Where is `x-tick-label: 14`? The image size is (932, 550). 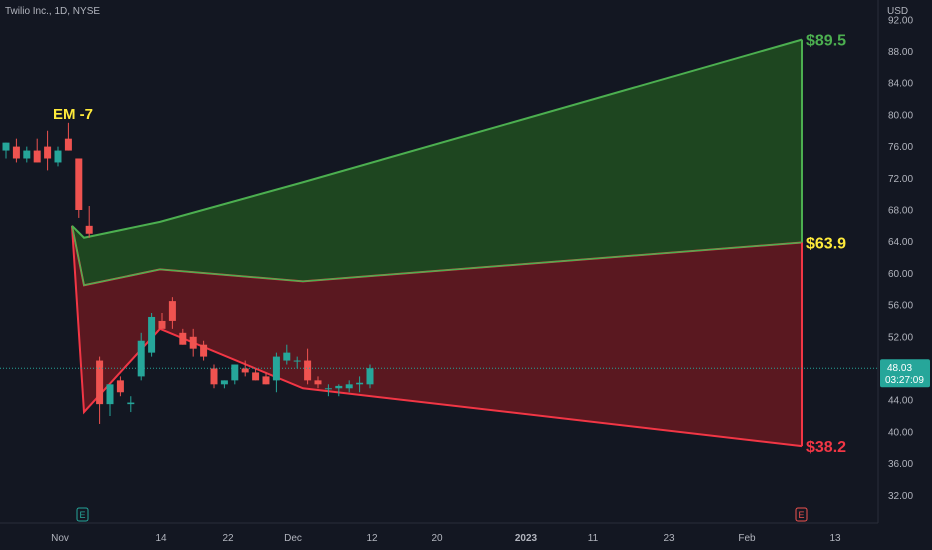 x-tick-label: 14 is located at coordinates (161, 538).